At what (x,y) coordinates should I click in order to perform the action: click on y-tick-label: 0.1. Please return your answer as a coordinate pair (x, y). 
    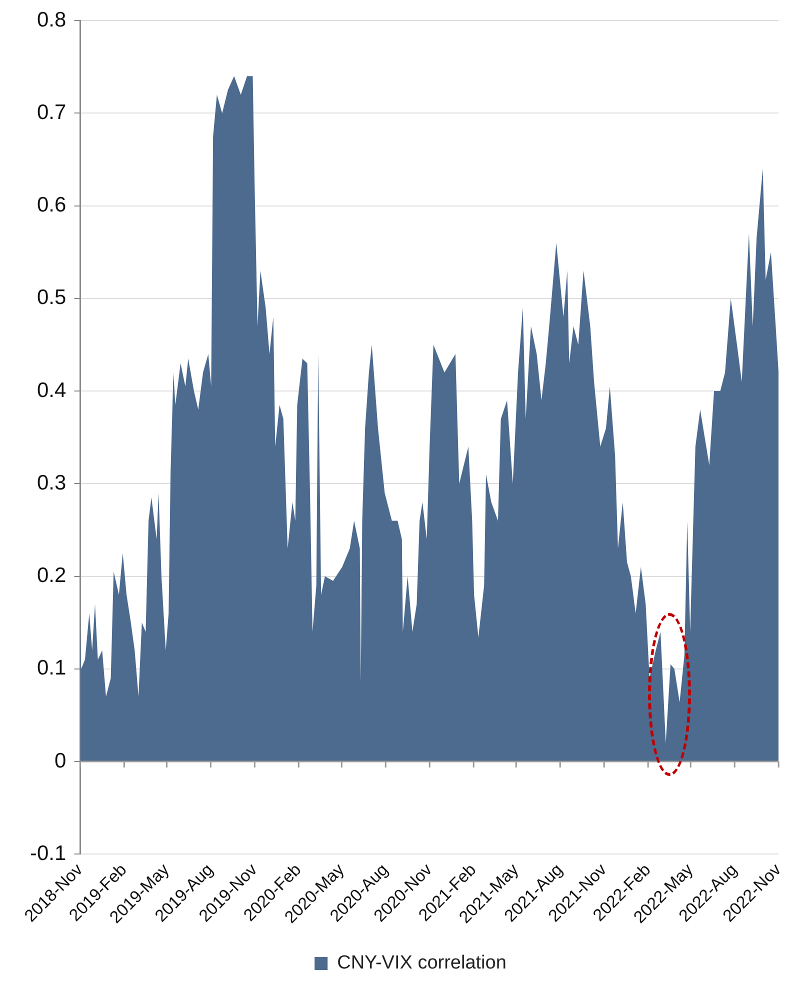
    Looking at the image, I should click on (51, 668).